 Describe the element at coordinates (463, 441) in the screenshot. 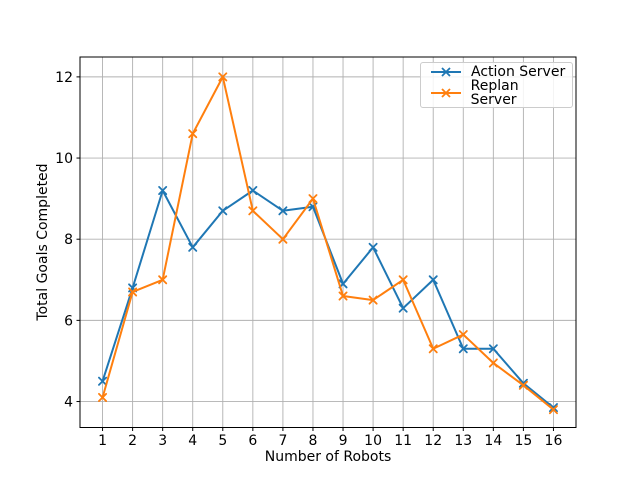

I see `x-tick-label: 13` at that location.